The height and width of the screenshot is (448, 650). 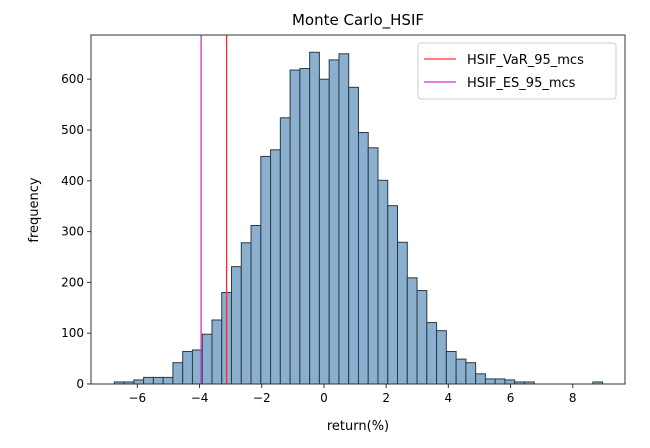 I want to click on x-ticks: −6 −4 −2 0 2 4 6 8, so click(x=352, y=394).